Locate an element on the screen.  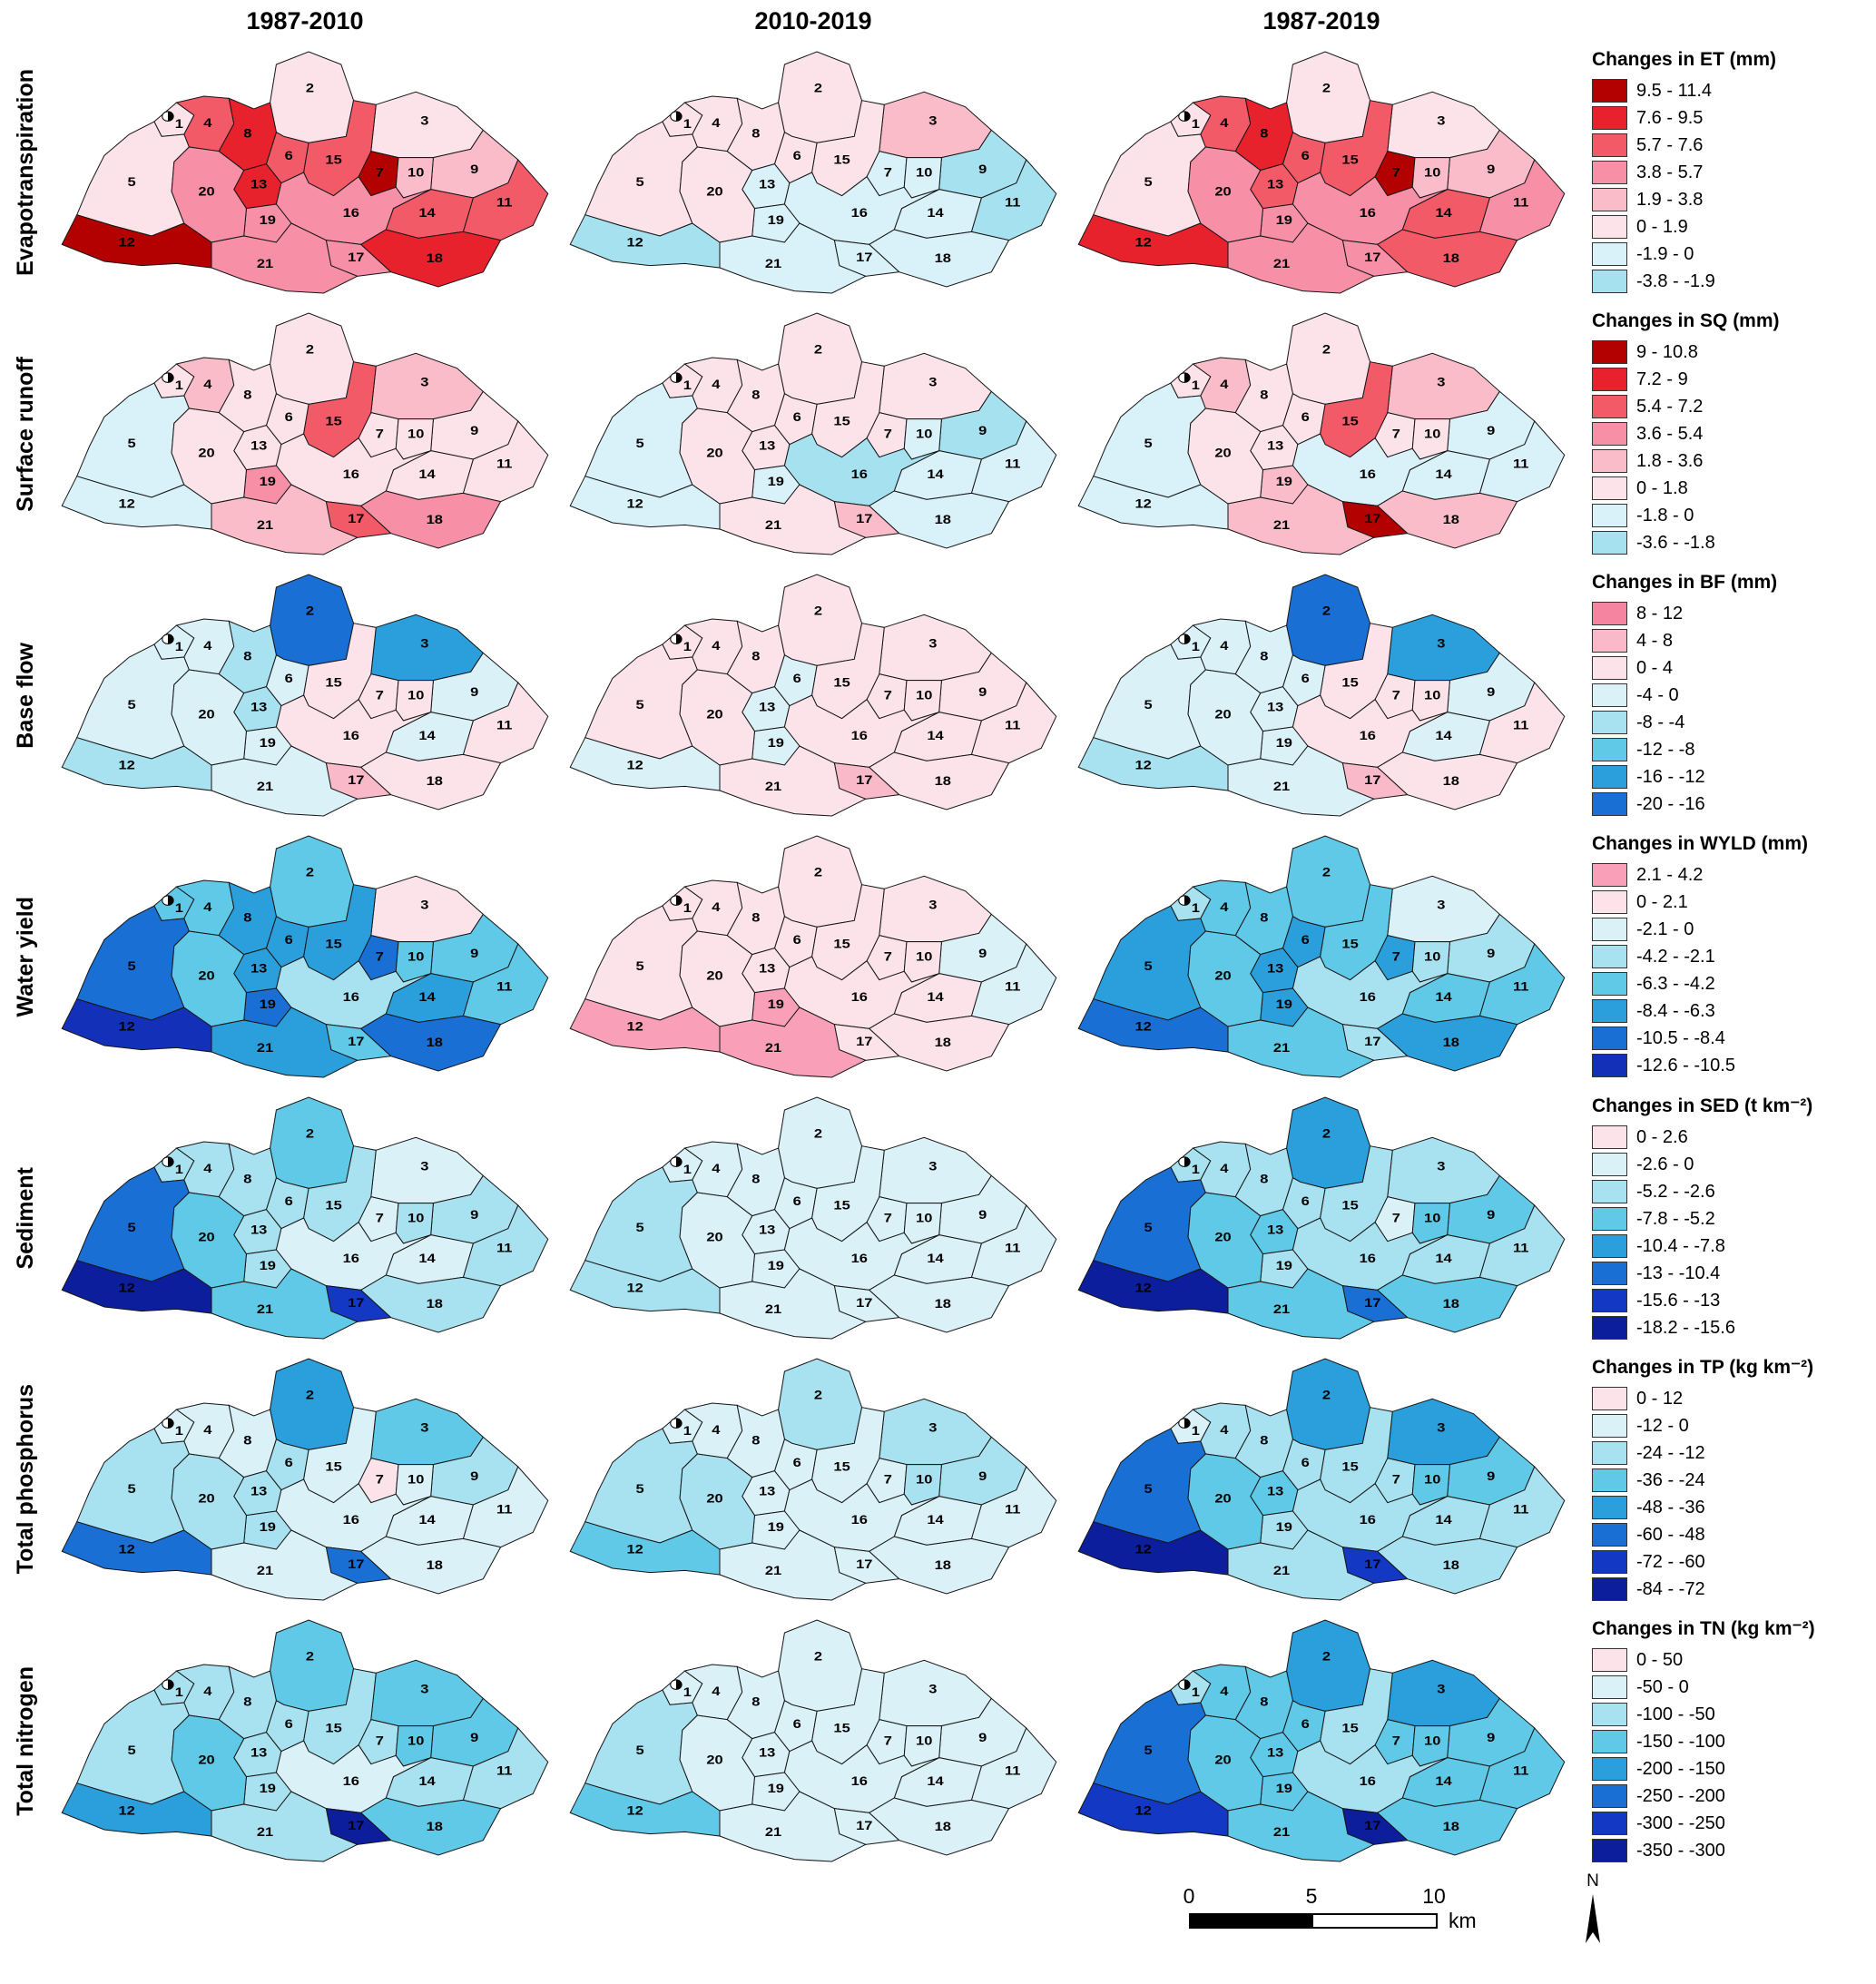
legend-class: 0 - 1.9 is located at coordinates (1734, 227).